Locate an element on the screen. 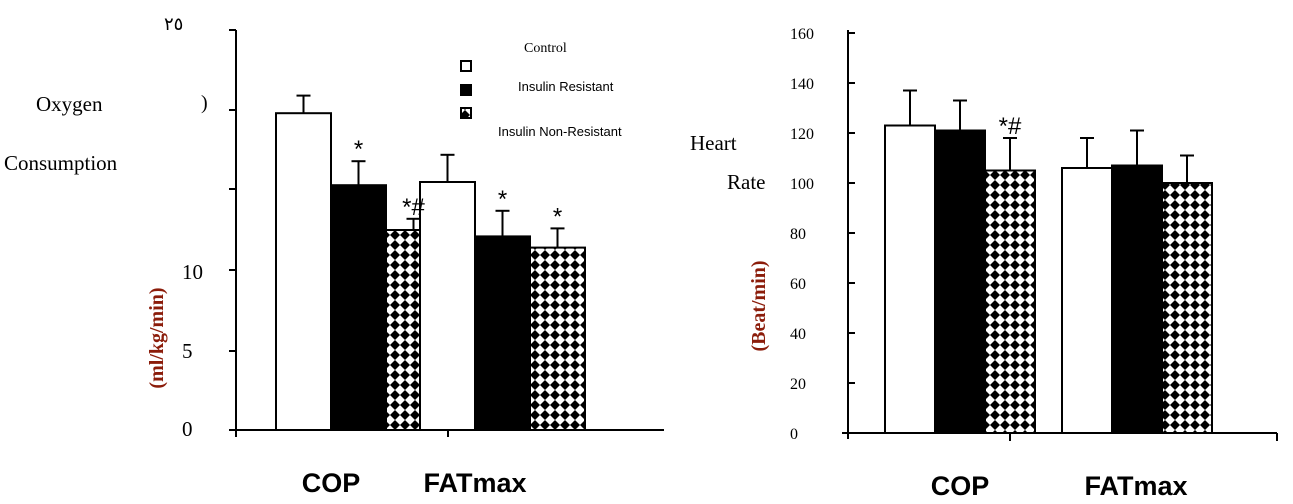 Image resolution: width=1293 pixels, height=504 pixels. legend-label-control: Control is located at coordinates (545, 48).